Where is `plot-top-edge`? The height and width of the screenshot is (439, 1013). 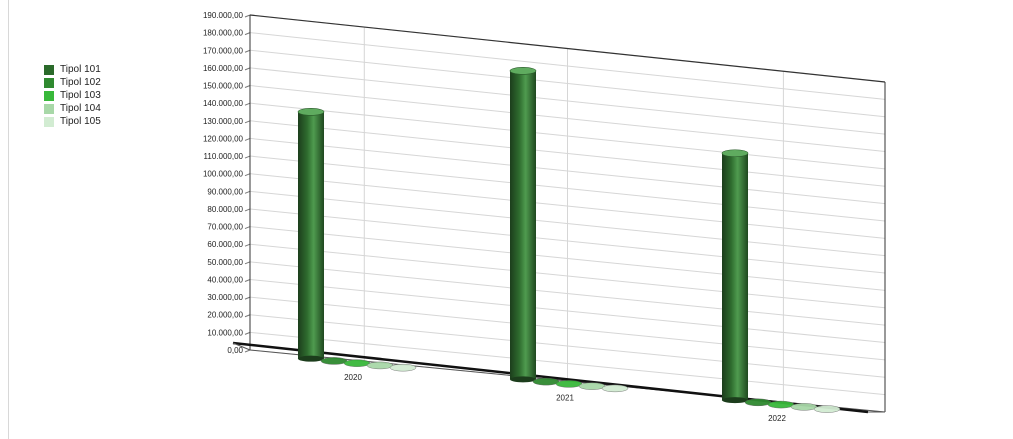 plot-top-edge is located at coordinates (567, 48).